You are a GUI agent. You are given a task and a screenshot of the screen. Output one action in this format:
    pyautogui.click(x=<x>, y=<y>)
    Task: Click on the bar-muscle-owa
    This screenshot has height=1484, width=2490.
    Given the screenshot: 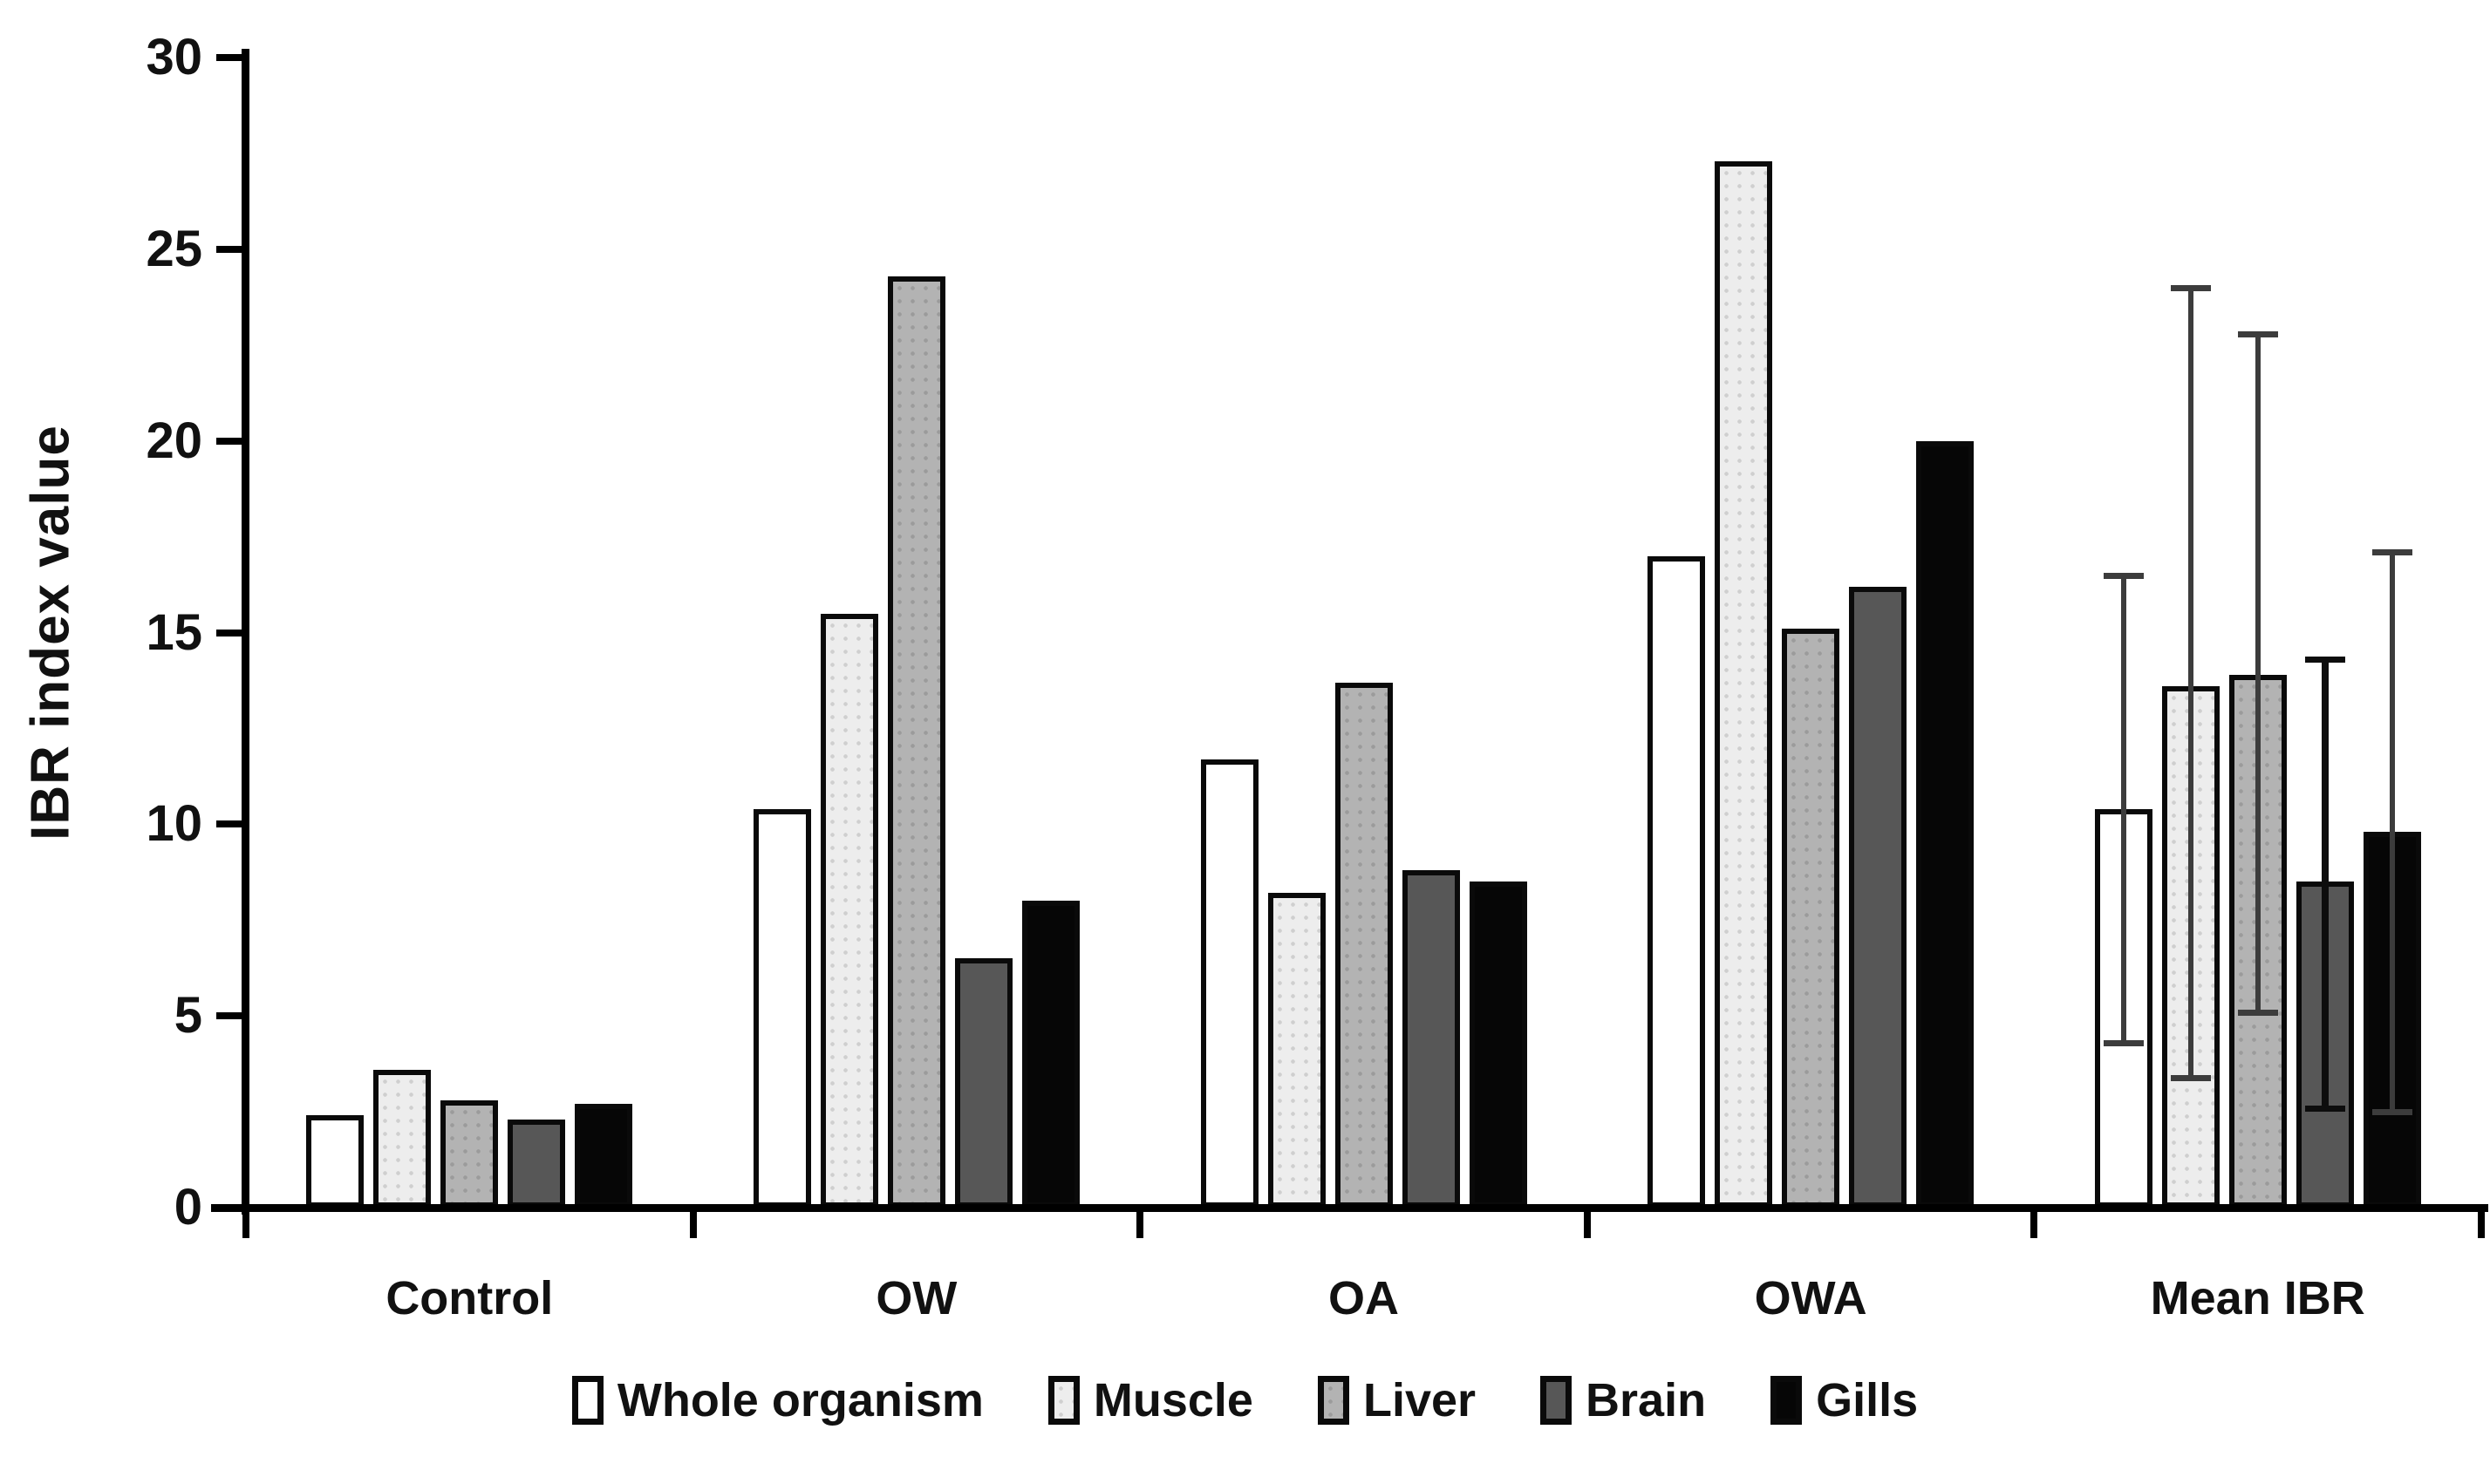 What is the action you would take?
    pyautogui.click(x=1744, y=684)
    